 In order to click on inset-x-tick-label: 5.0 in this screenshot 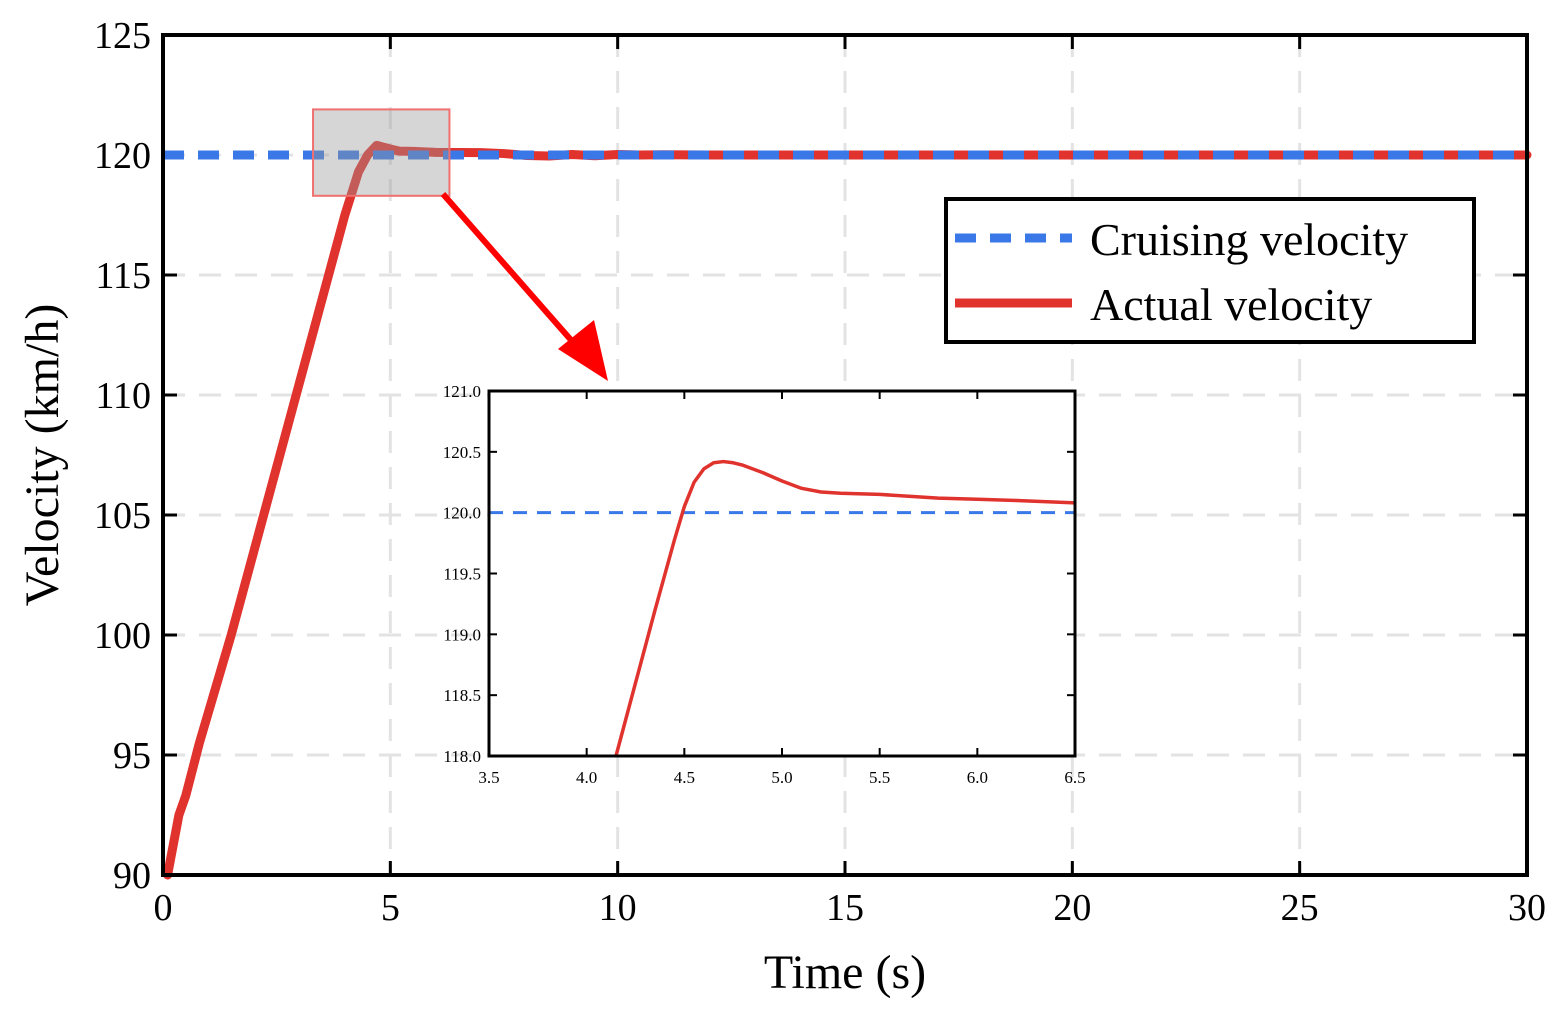, I will do `click(781, 777)`.